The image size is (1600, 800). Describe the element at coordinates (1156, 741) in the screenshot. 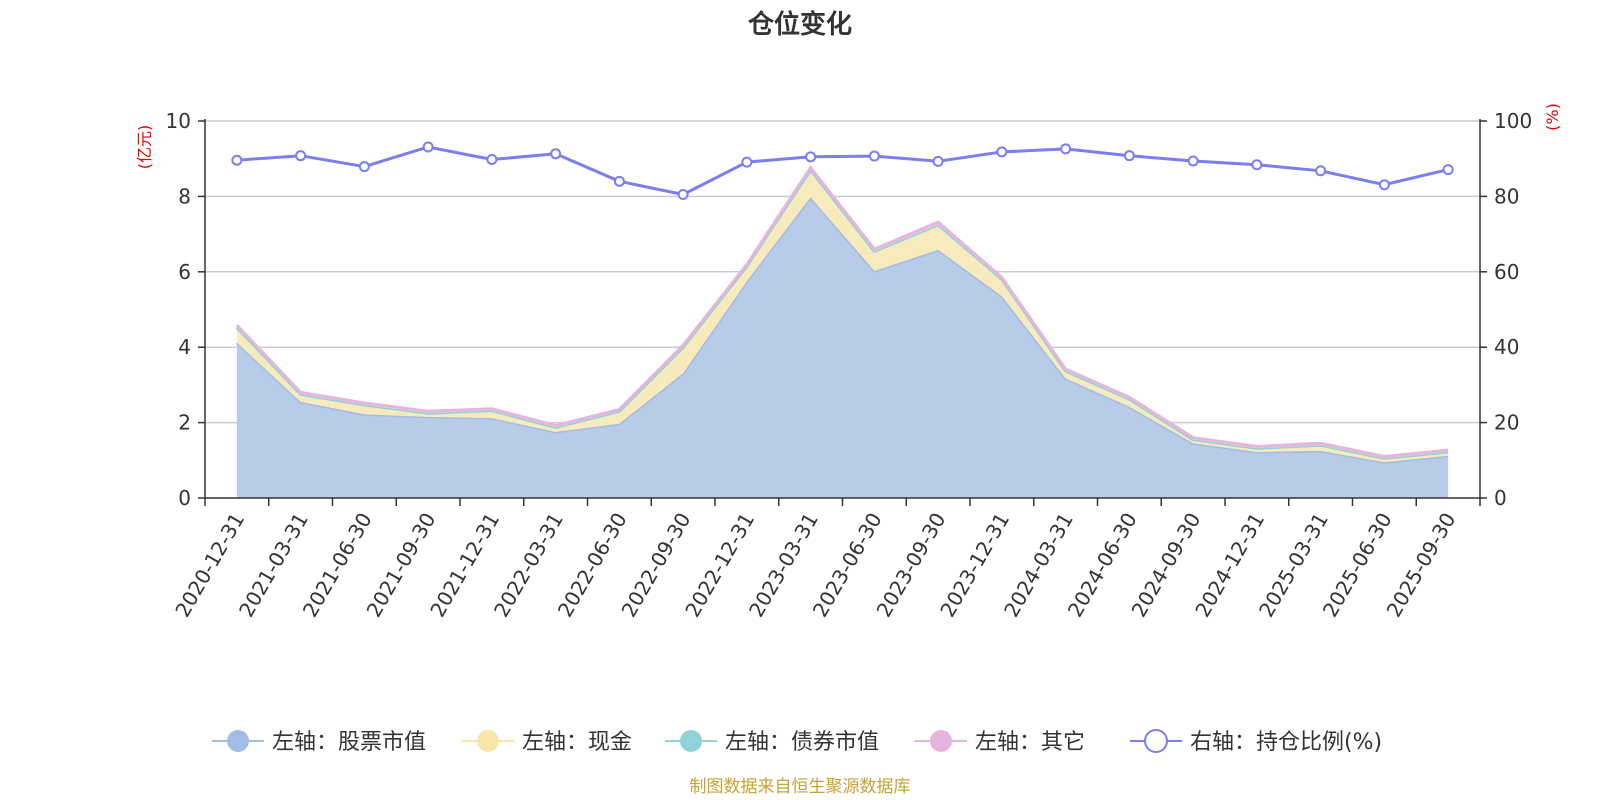

I see `legend-hollow-circle-icon` at that location.